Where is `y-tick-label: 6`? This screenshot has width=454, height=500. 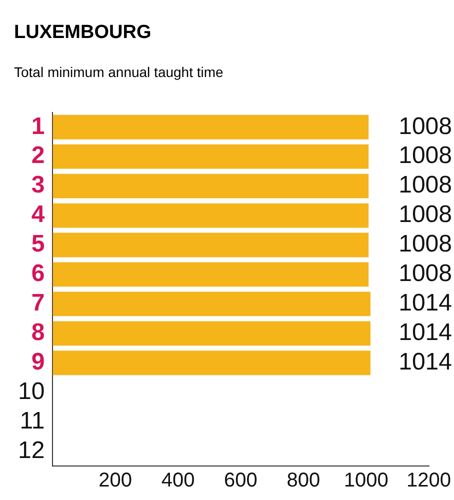
y-tick-label: 6 is located at coordinates (38, 274).